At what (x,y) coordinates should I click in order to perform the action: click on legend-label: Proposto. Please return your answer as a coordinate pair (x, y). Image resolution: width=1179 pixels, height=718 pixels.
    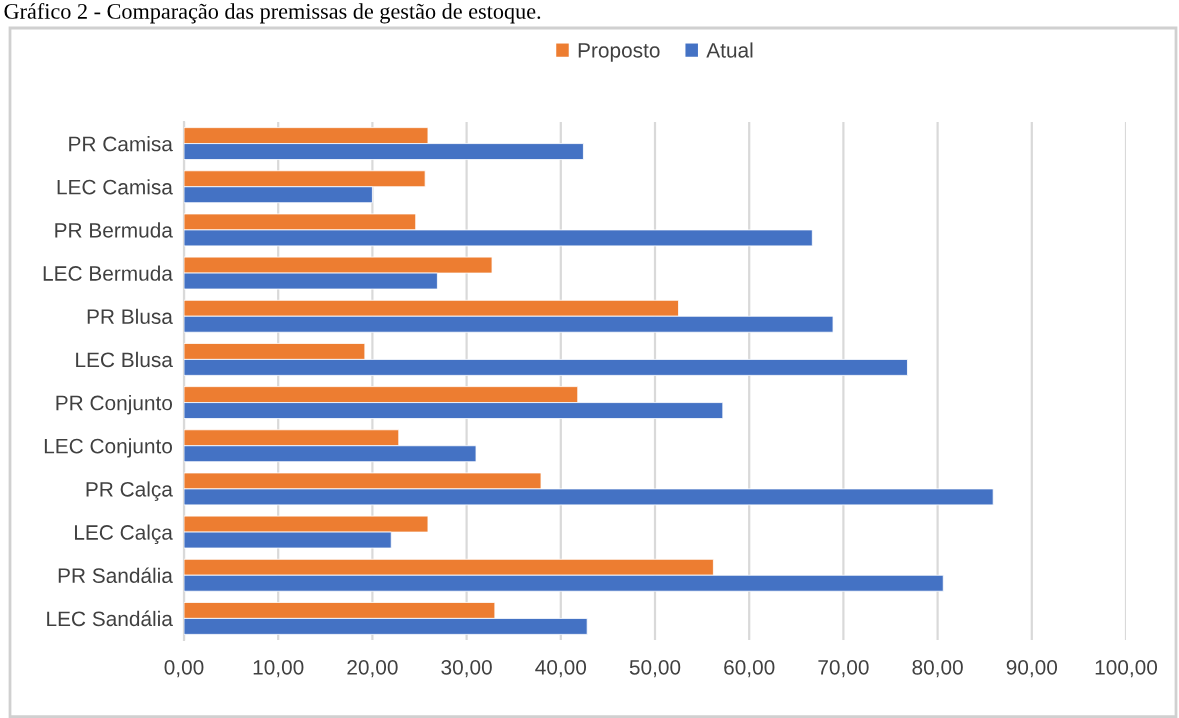
    Looking at the image, I should click on (619, 52).